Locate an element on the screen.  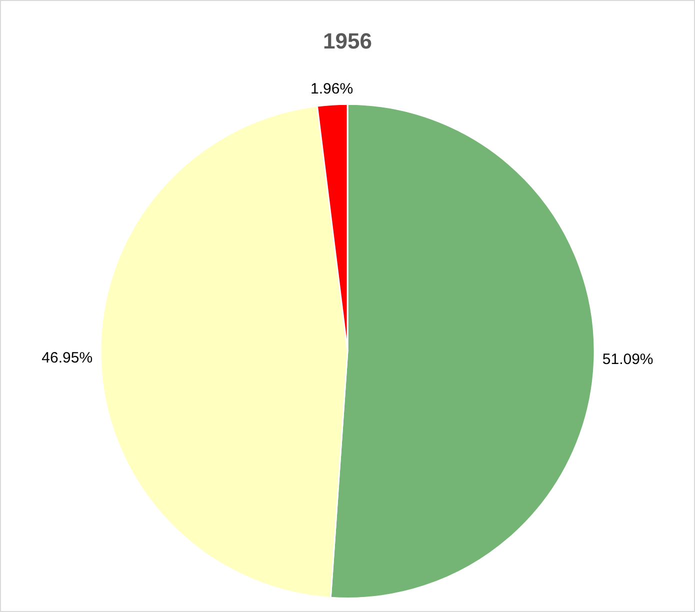
data-label: 1.96% is located at coordinates (332, 89).